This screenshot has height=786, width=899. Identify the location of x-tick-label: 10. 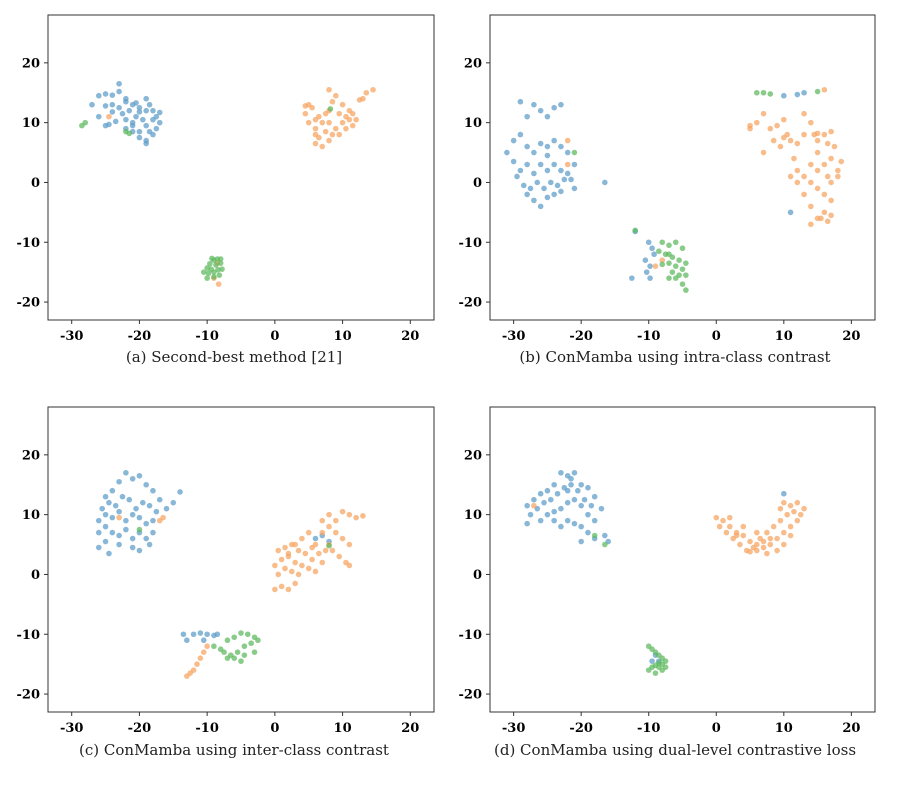
(343, 336).